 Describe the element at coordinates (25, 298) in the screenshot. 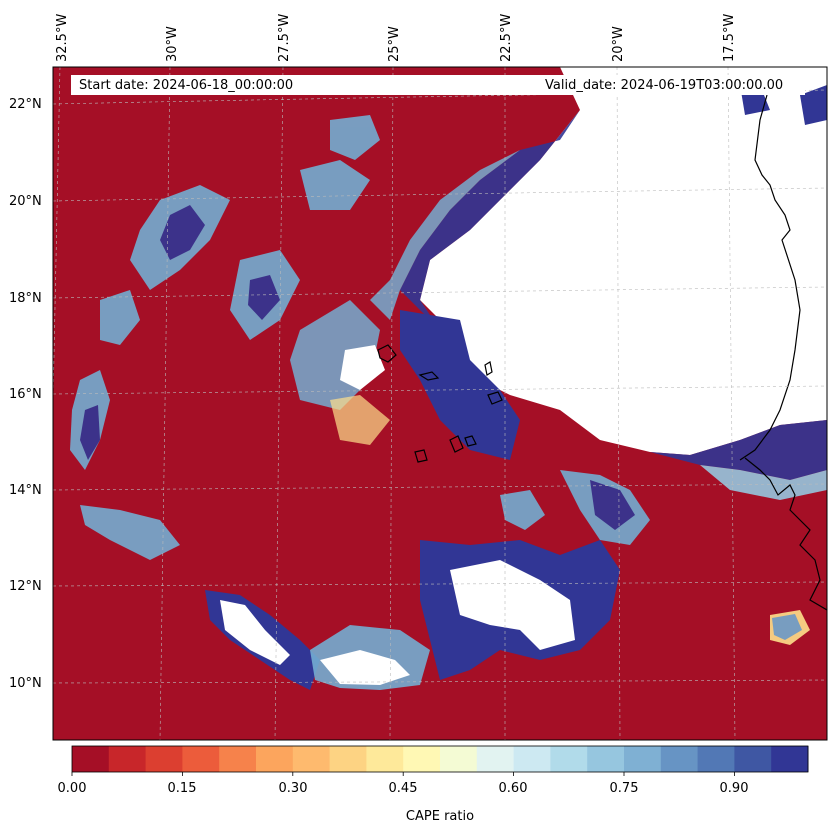

I see `lat-label: 18°N` at that location.